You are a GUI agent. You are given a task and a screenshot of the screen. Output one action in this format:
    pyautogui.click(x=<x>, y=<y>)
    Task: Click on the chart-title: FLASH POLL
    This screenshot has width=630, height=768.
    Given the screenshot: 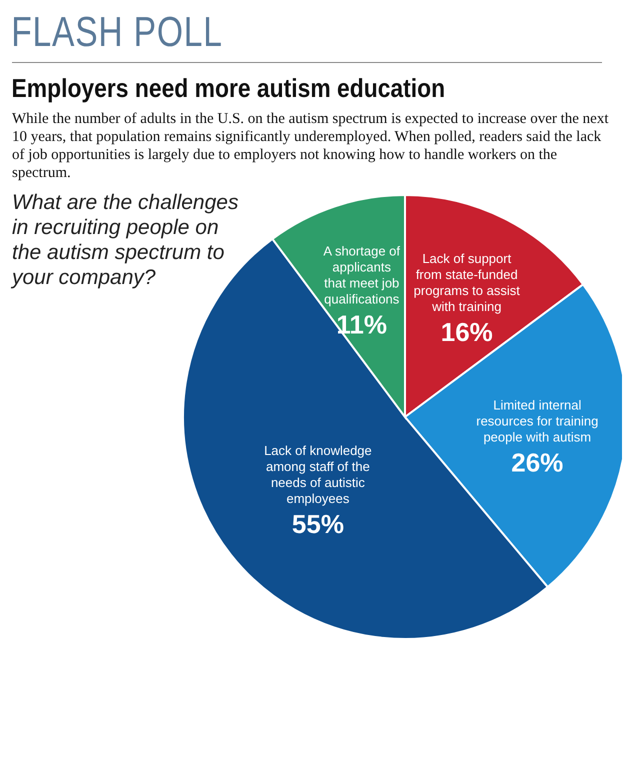 What is the action you would take?
    pyautogui.click(x=117, y=32)
    